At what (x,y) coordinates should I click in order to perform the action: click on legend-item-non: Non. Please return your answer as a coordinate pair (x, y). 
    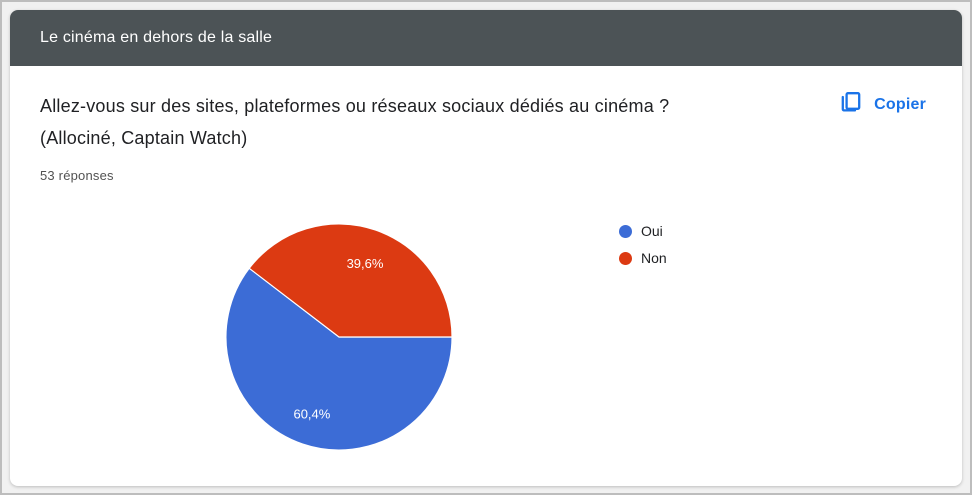
    Looking at the image, I should click on (643, 258).